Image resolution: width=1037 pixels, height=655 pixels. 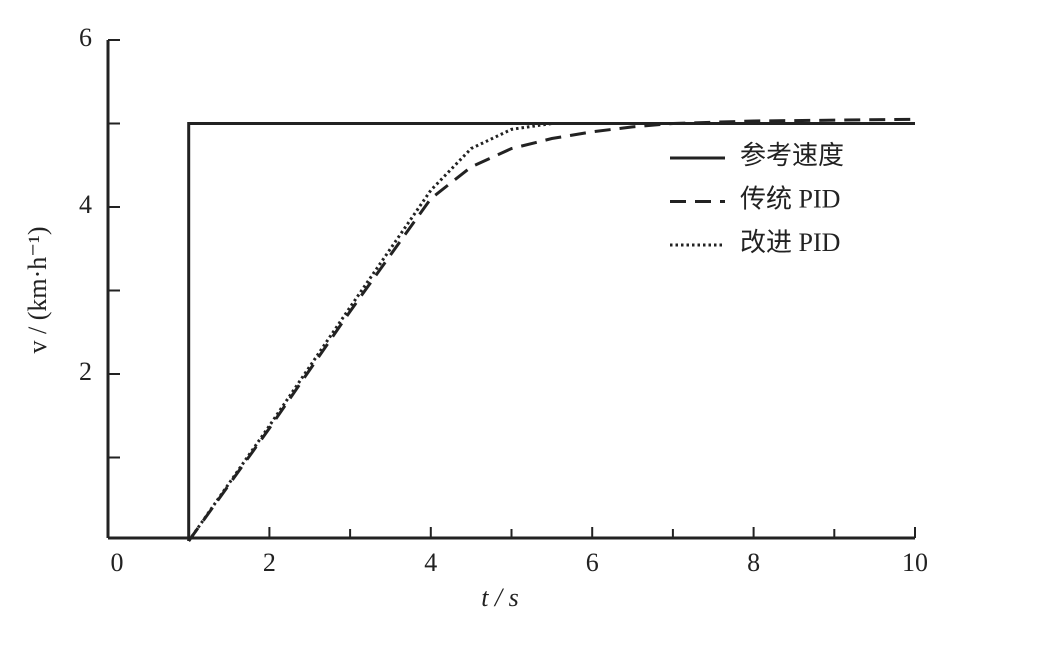 I want to click on x-tick-label: 4, so click(x=430, y=562).